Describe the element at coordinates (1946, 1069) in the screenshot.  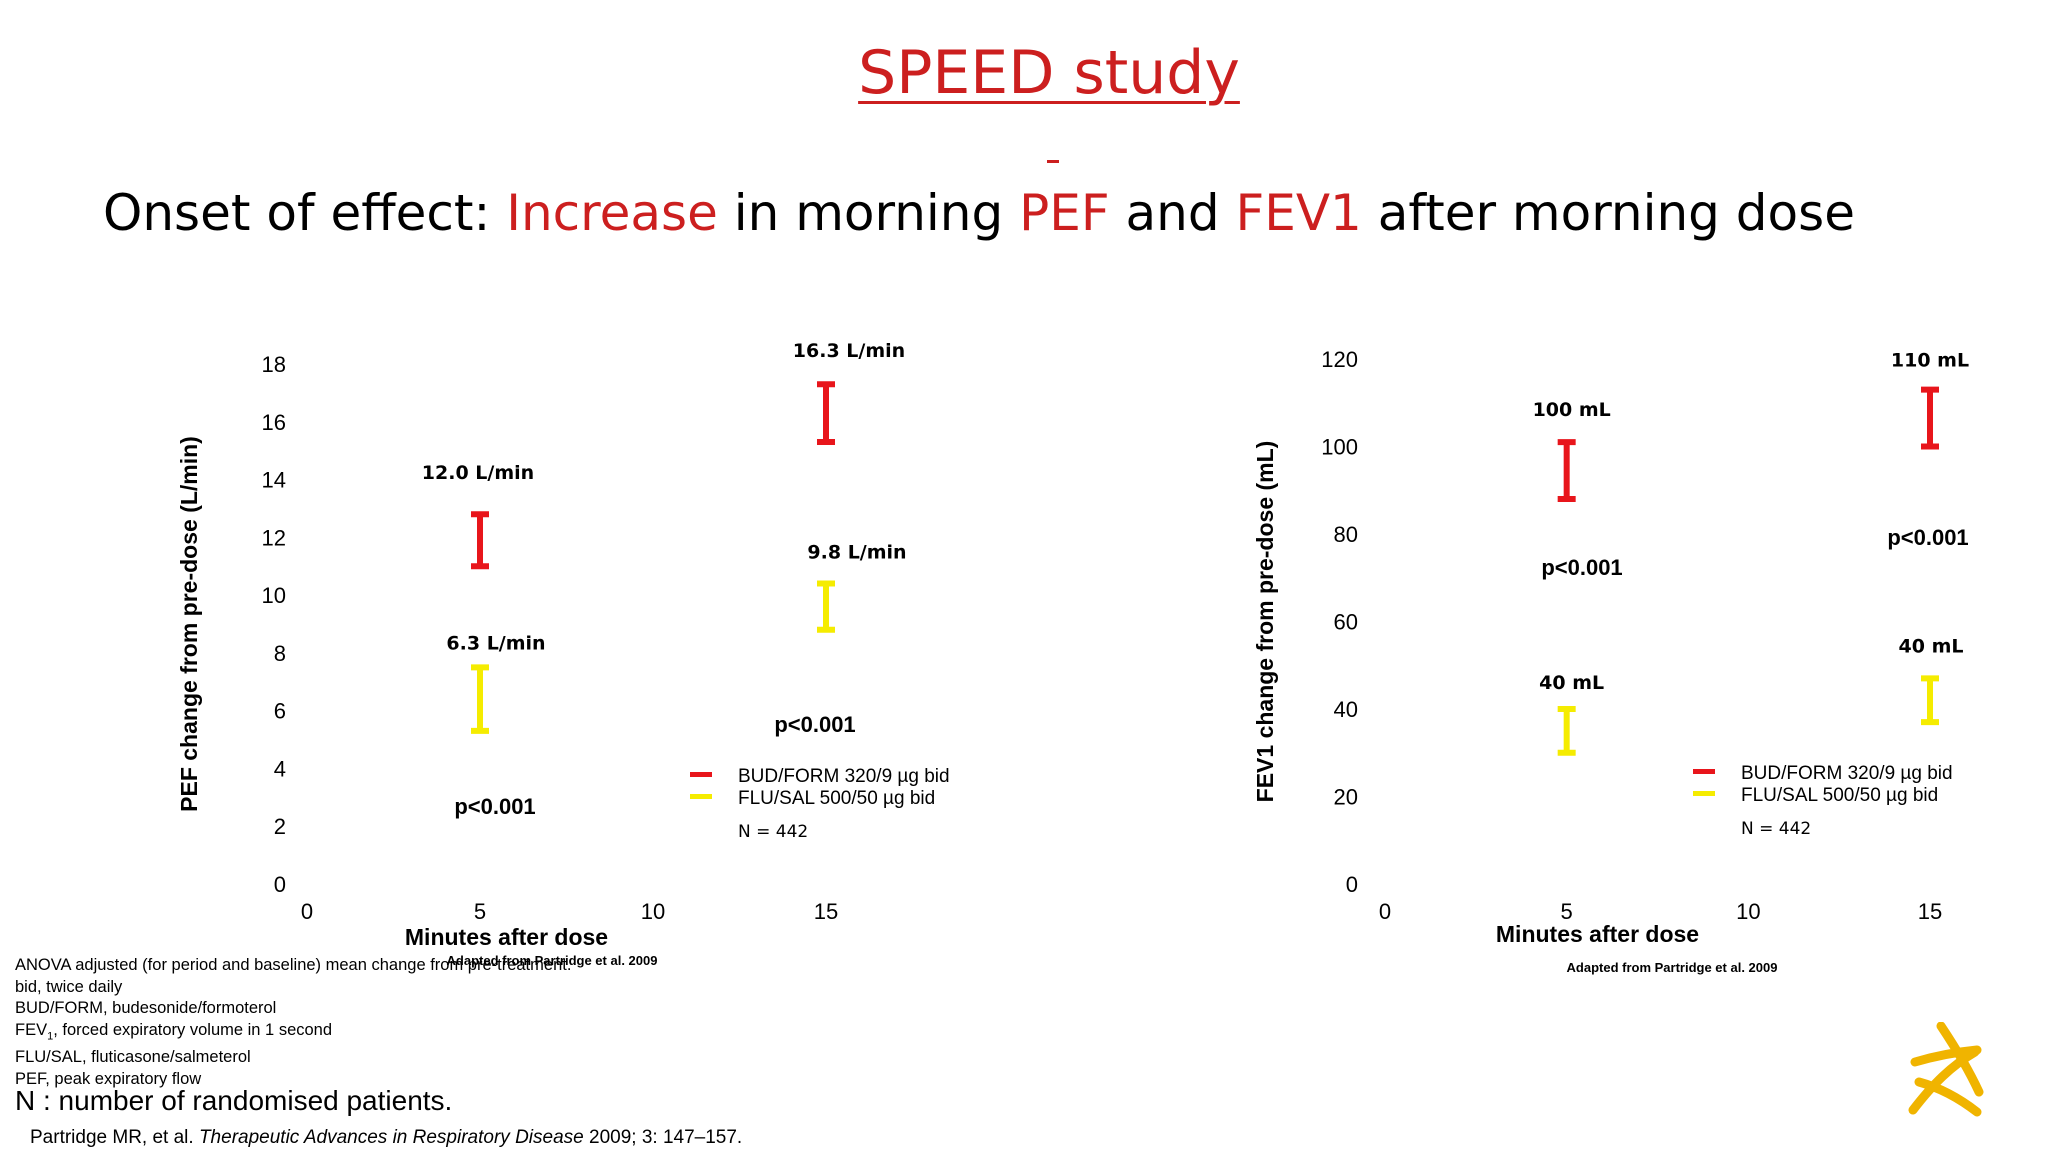
I see `company-logo-icon` at that location.